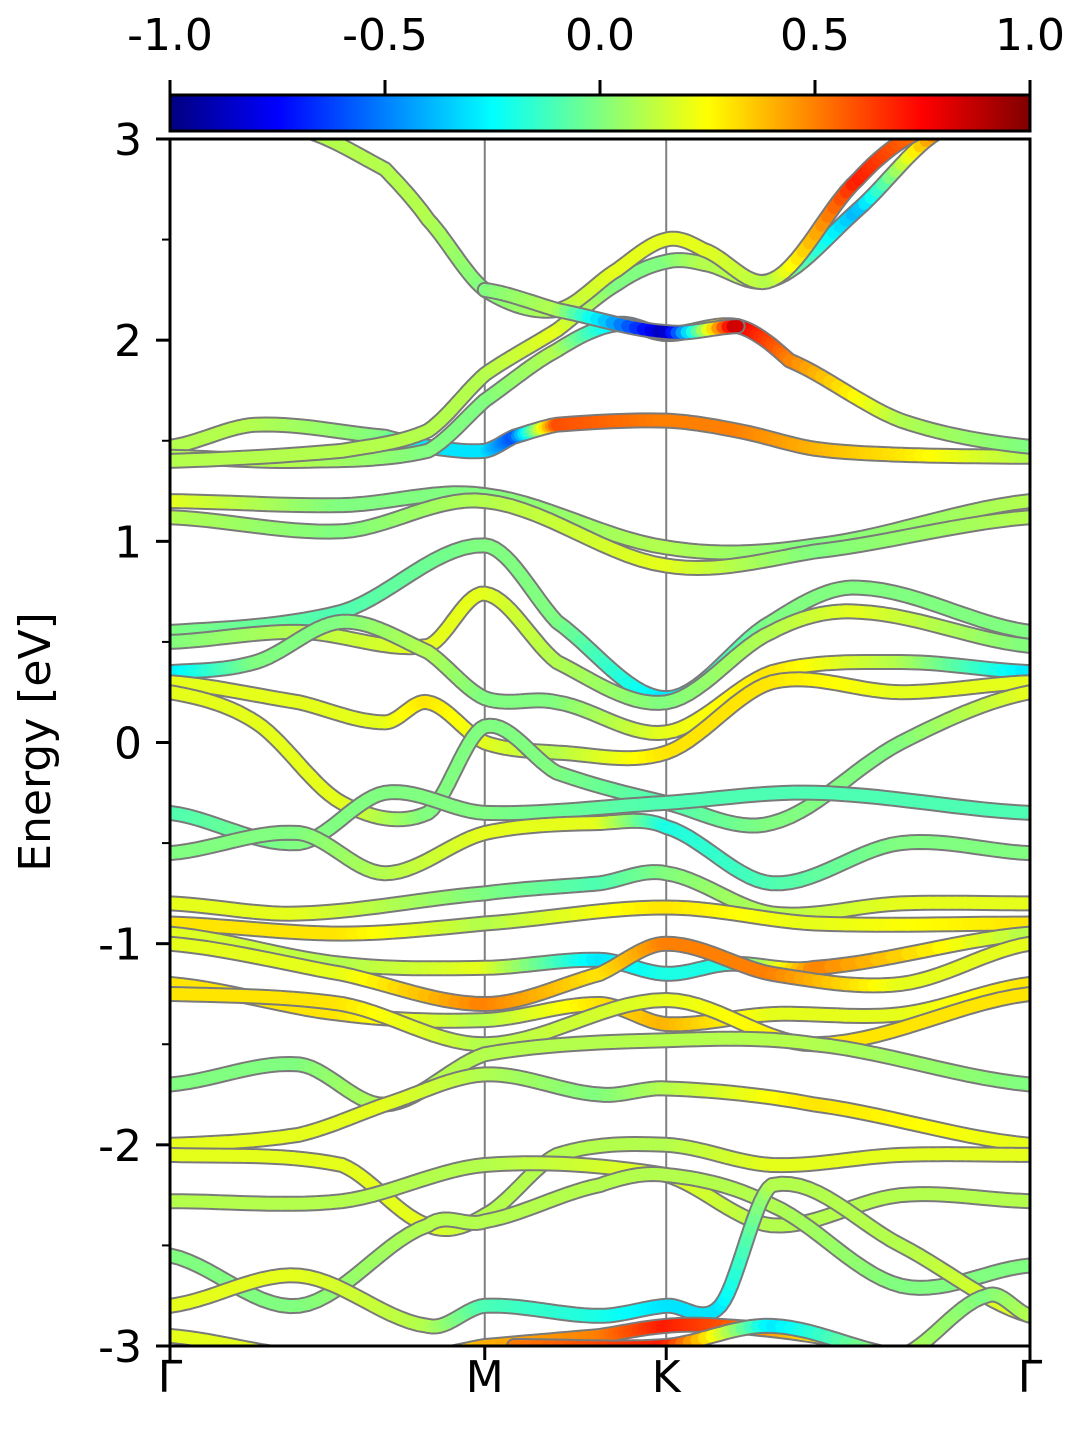  What do you see at coordinates (385, 35) in the screenshot?
I see `colorbar-tick-label: -0.5` at bounding box center [385, 35].